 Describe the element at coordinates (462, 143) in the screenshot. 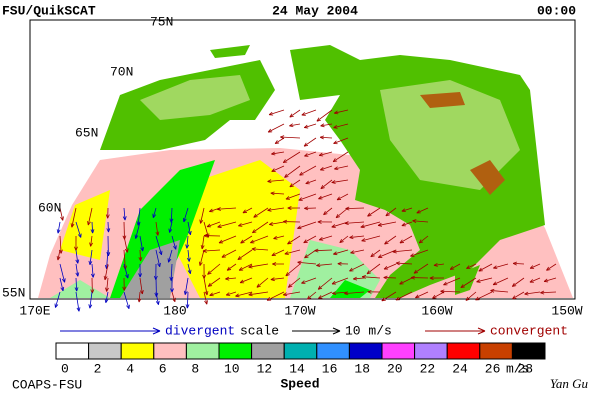

I see `land-mountains` at that location.